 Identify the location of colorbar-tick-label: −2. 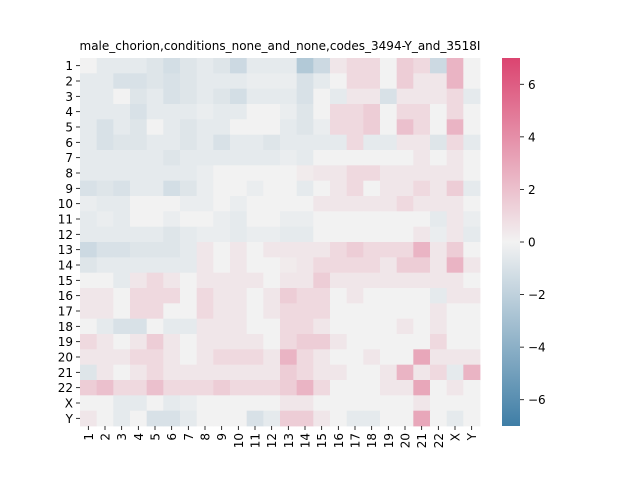
(537, 295).